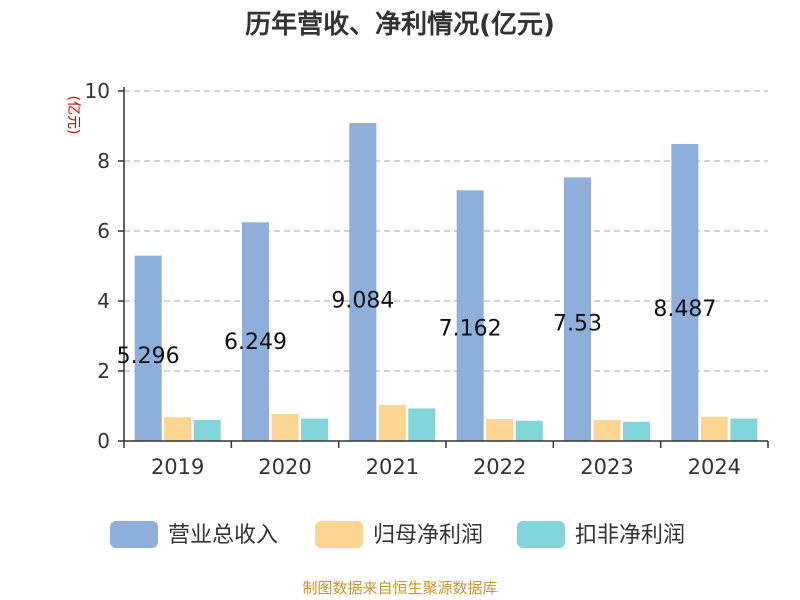 This screenshot has height=600, width=800. I want to click on y-axis-unit-label: (亿元), so click(73, 115).